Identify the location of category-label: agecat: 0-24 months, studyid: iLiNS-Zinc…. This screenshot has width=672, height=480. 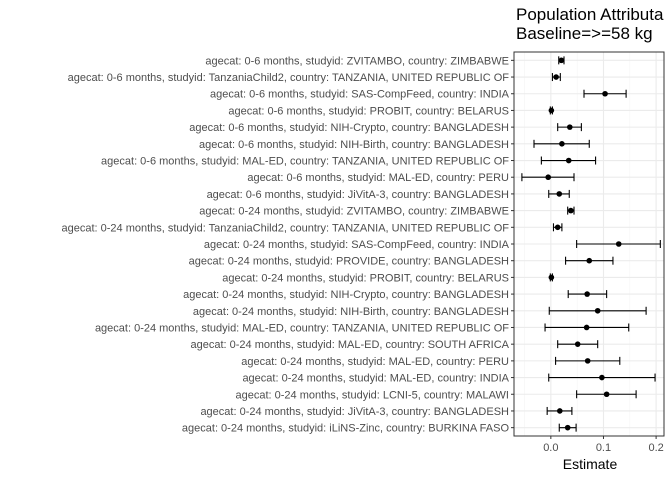
(346, 429).